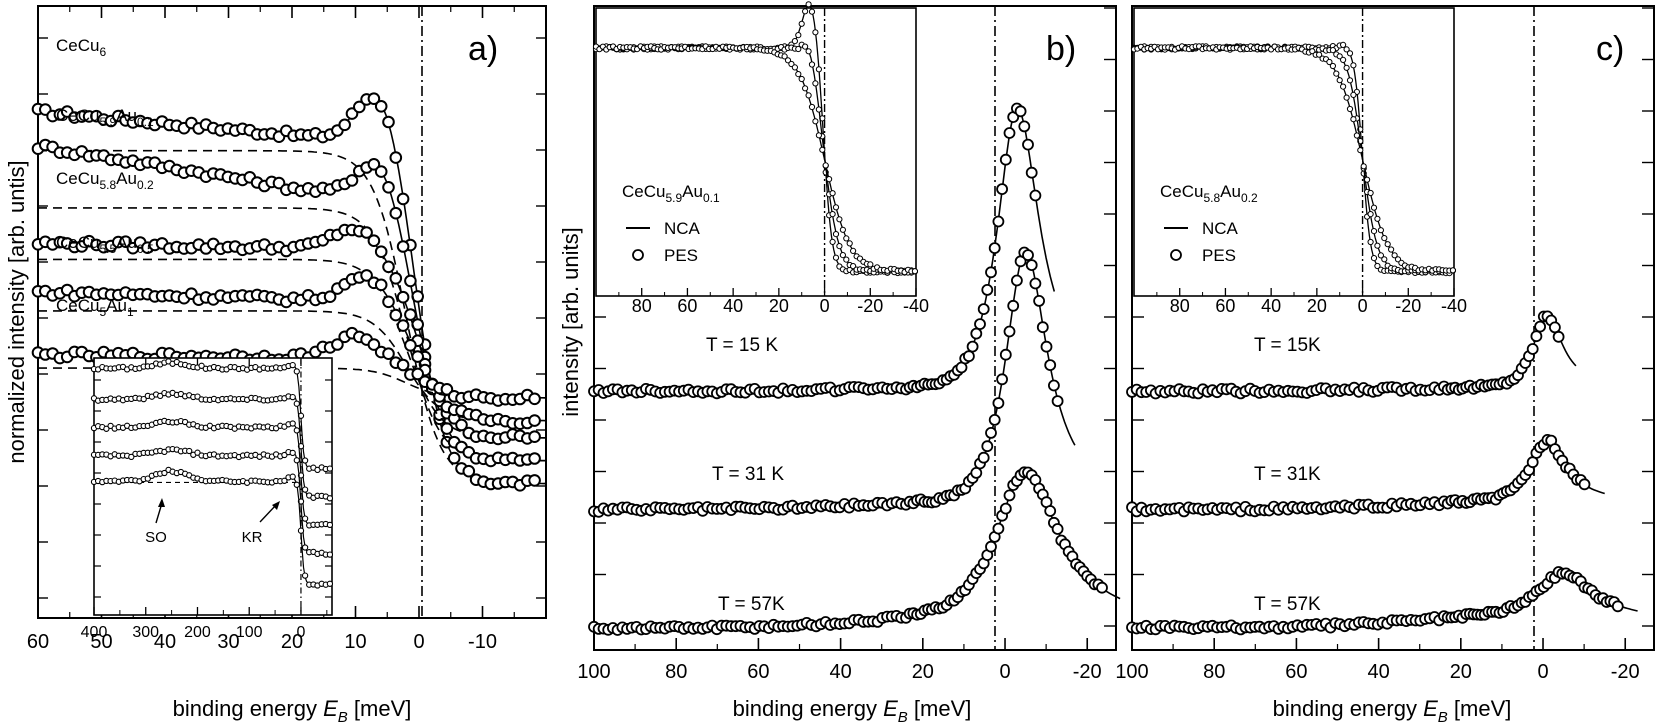 The image size is (1659, 728). Describe the element at coordinates (1363, 306) in the screenshot. I see `inset-x-tick-label: 0` at that location.